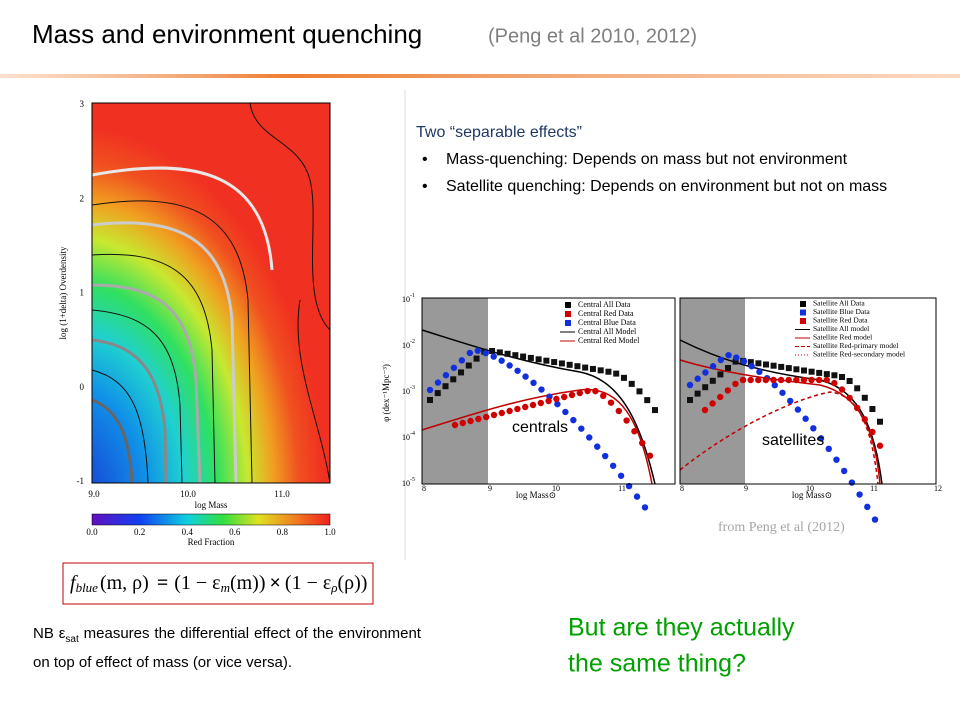 The height and width of the screenshot is (720, 960). I want to click on colorbar-tick-label: 0.6, so click(235, 532).